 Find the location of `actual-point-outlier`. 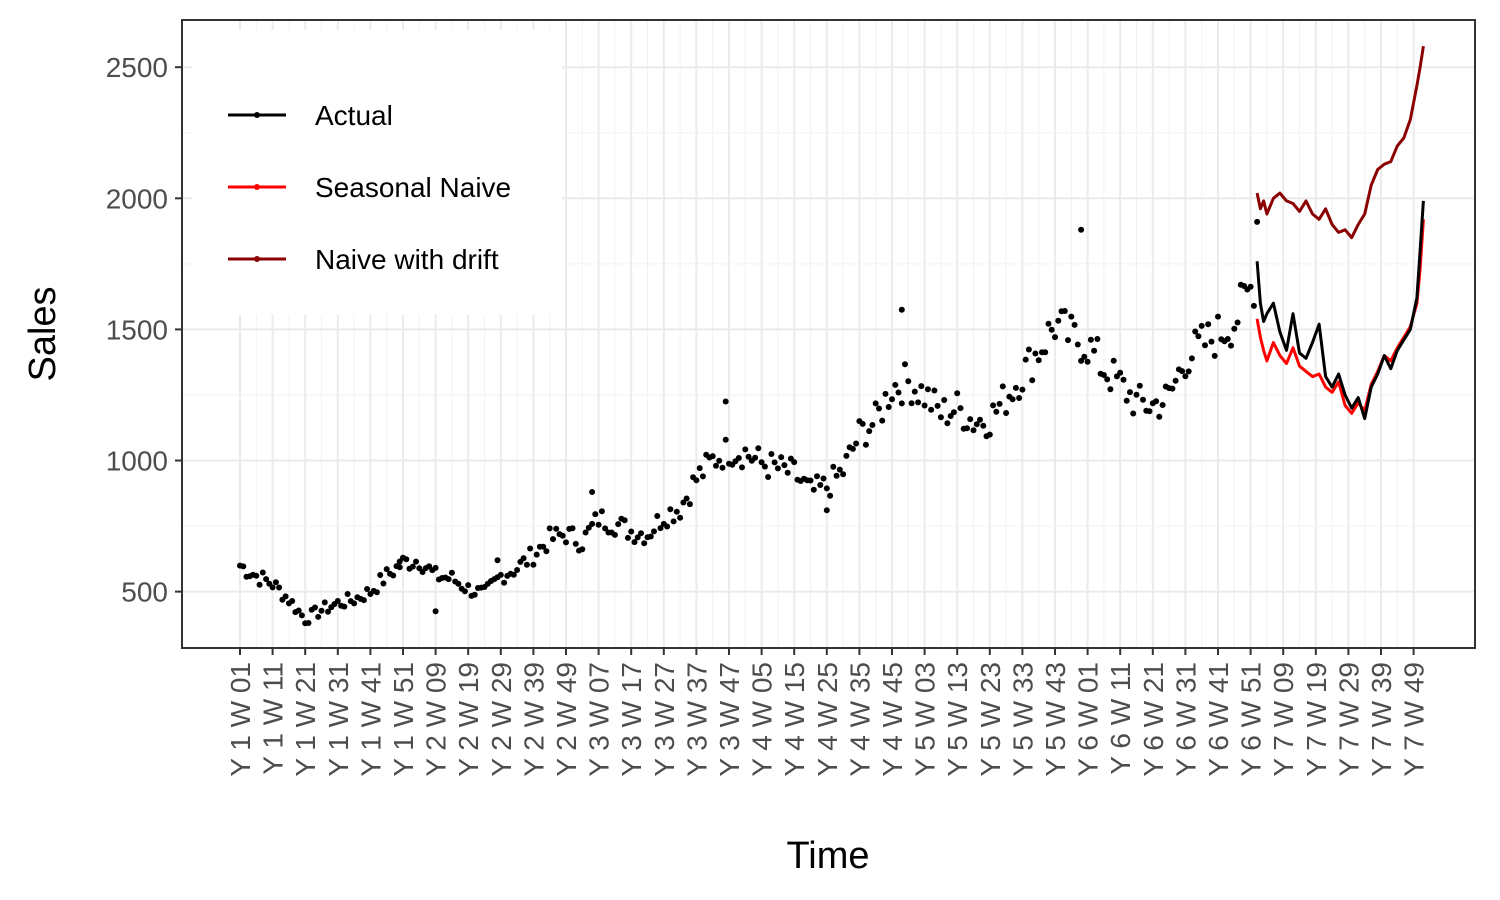

actual-point-outlier is located at coordinates (725, 401).